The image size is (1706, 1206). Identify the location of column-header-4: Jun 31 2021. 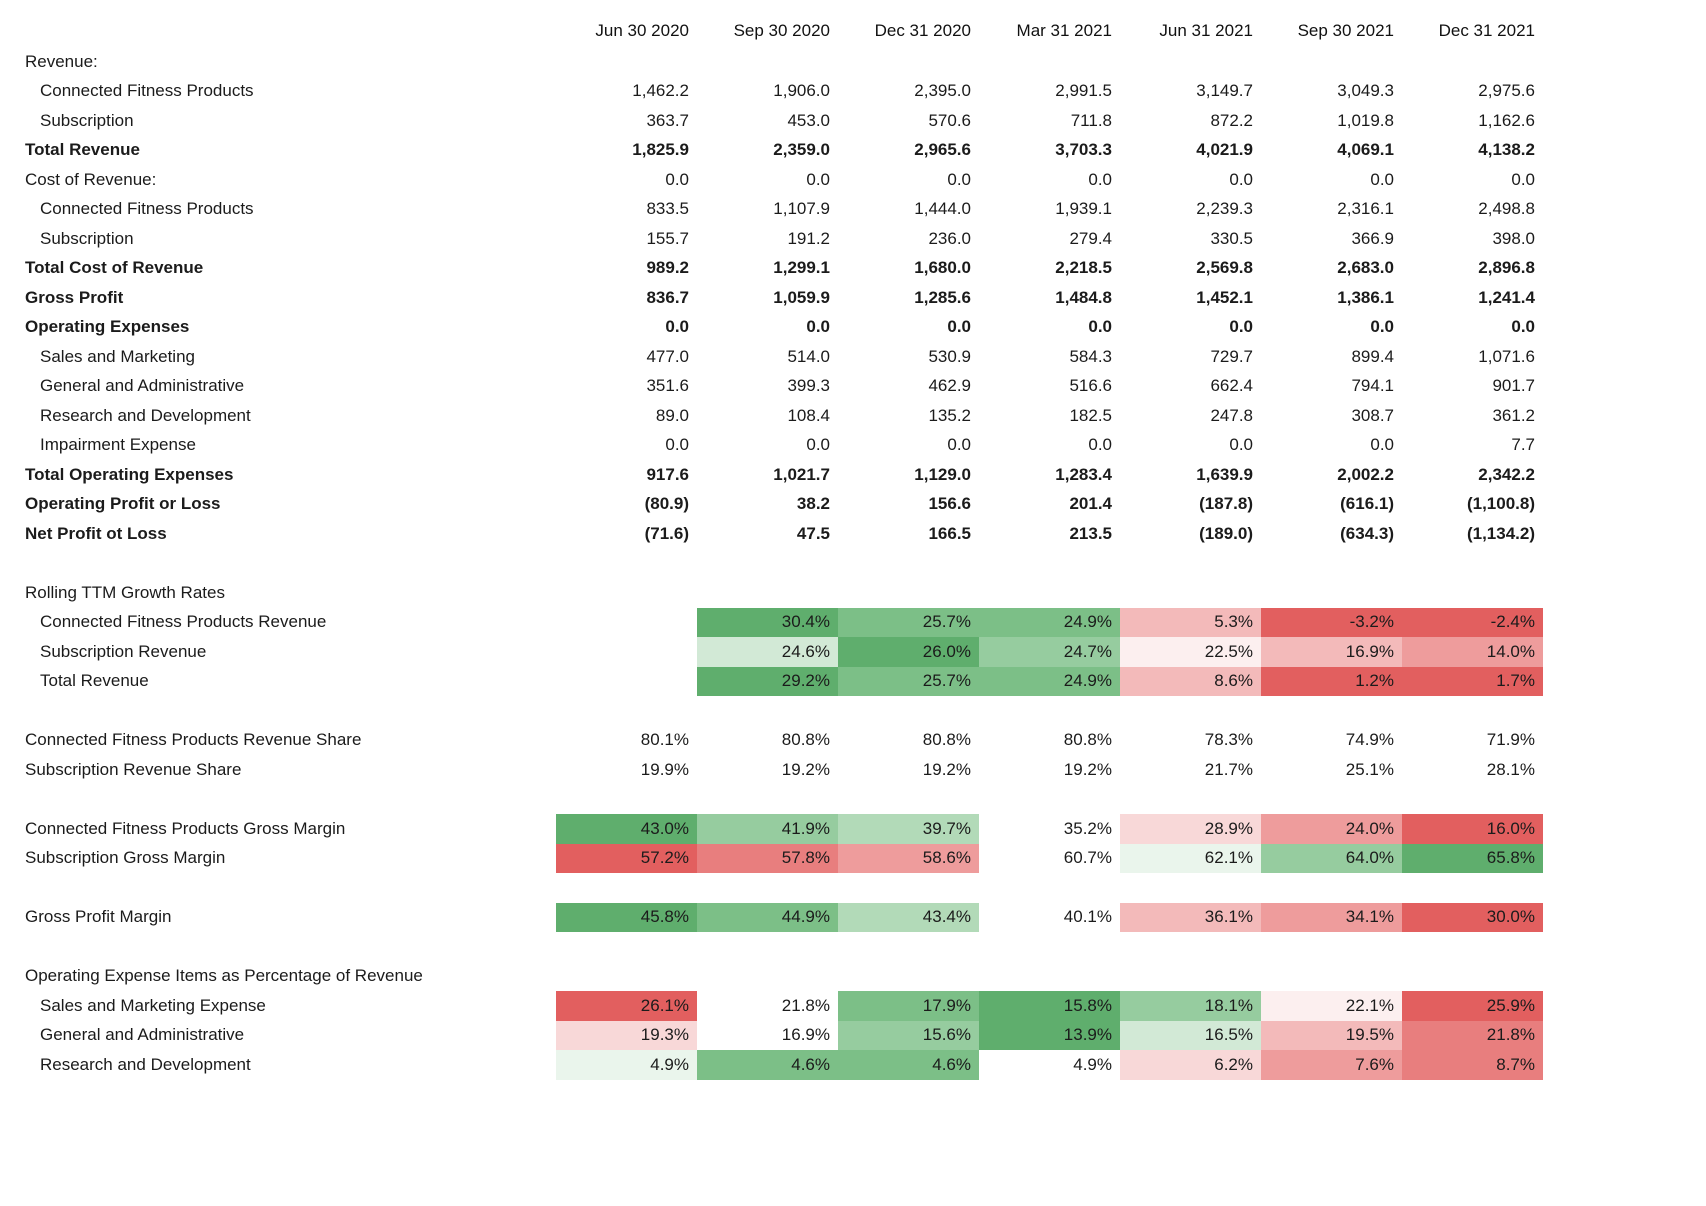
(1206, 30).